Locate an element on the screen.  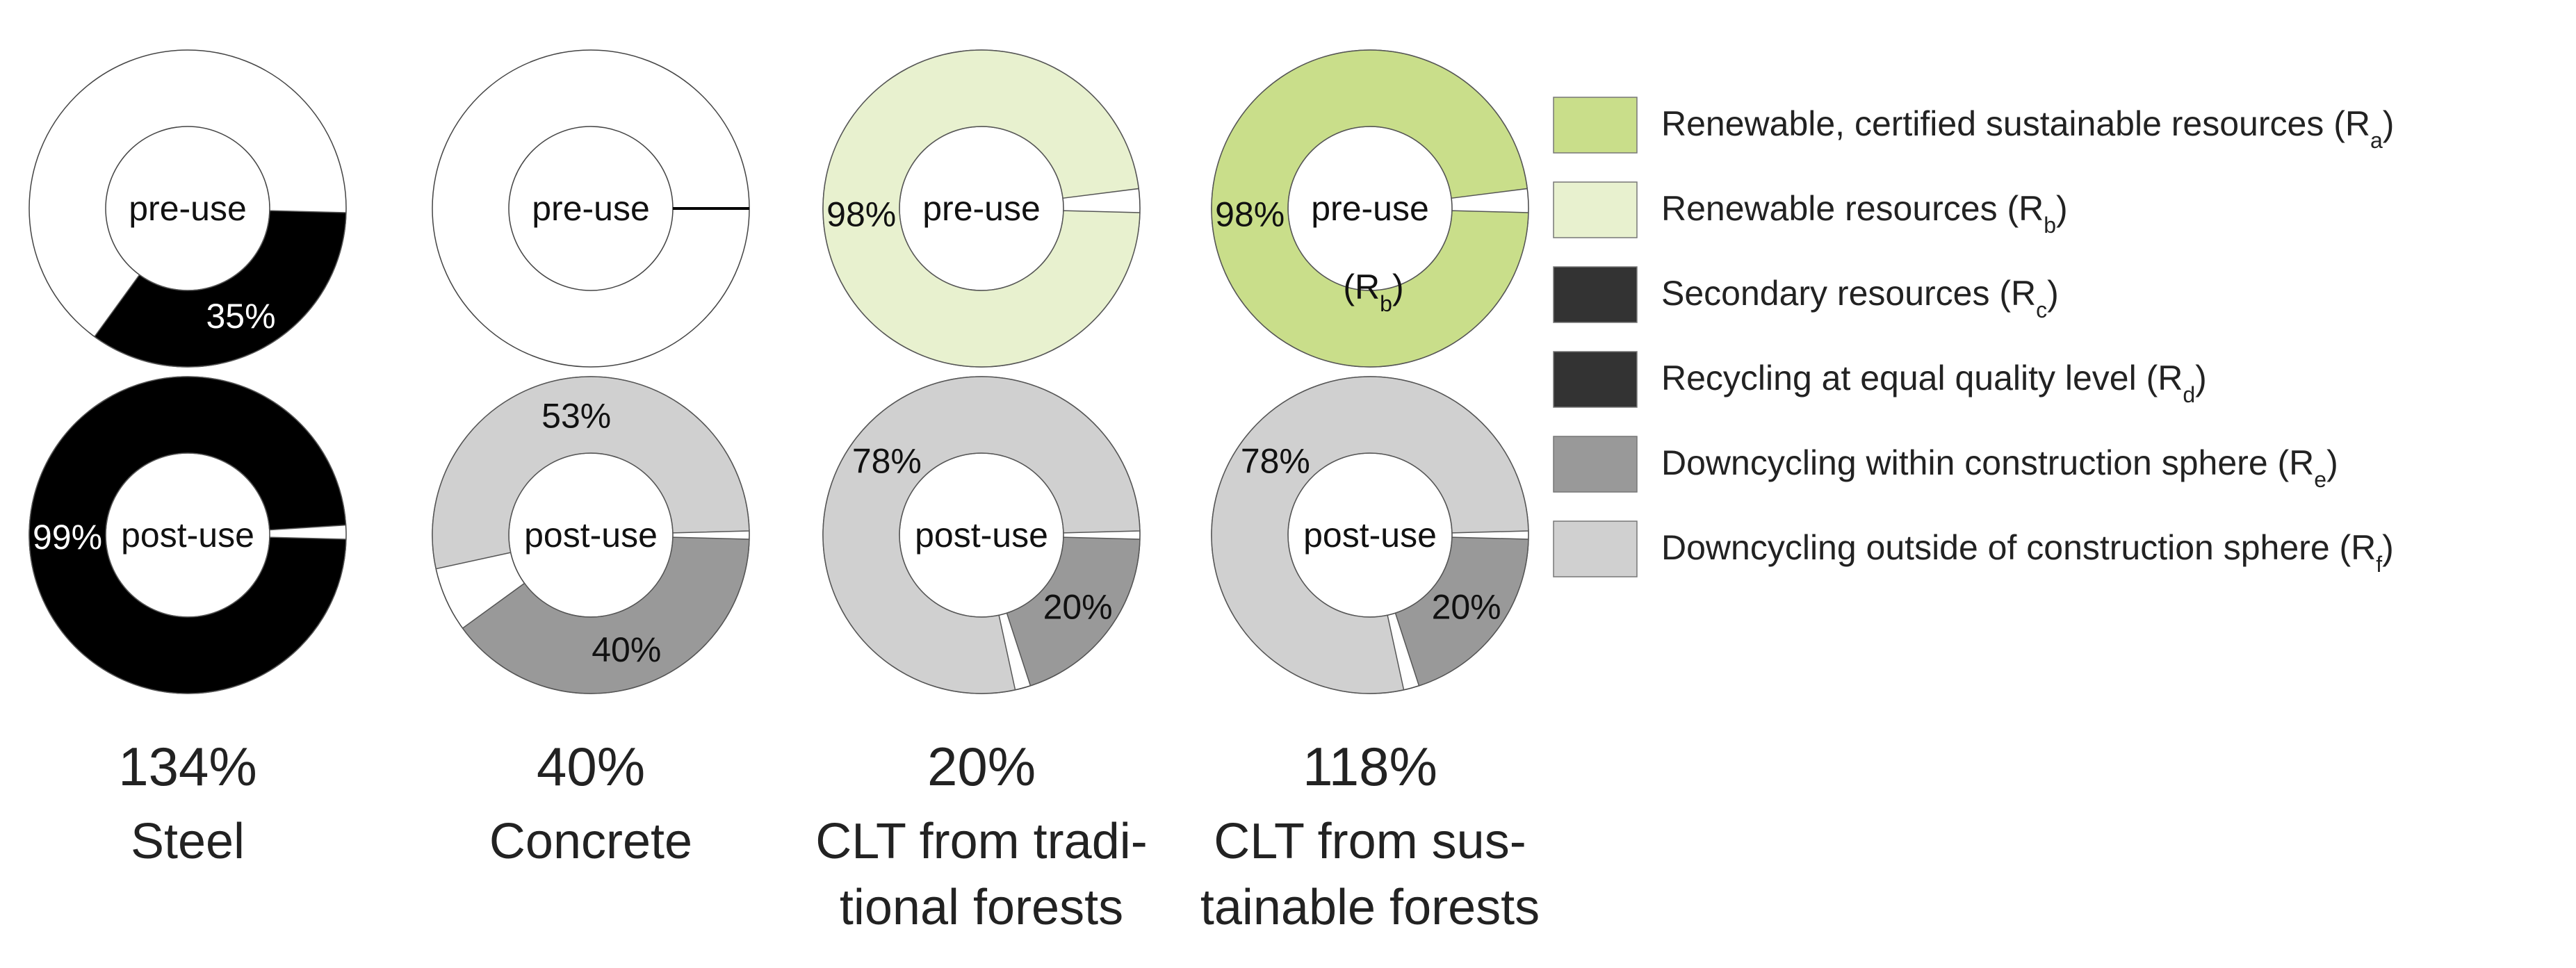
material-score: 134% is located at coordinates (188, 766).